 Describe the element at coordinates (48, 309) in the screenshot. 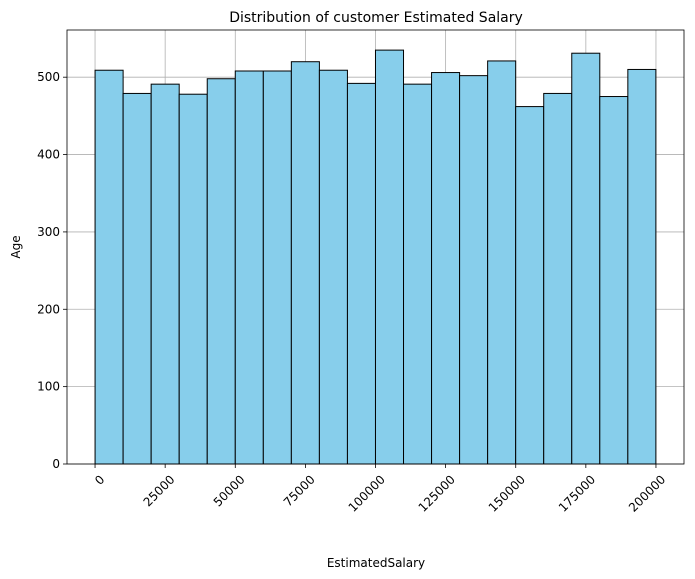

I see `y-tick-label: 200` at that location.